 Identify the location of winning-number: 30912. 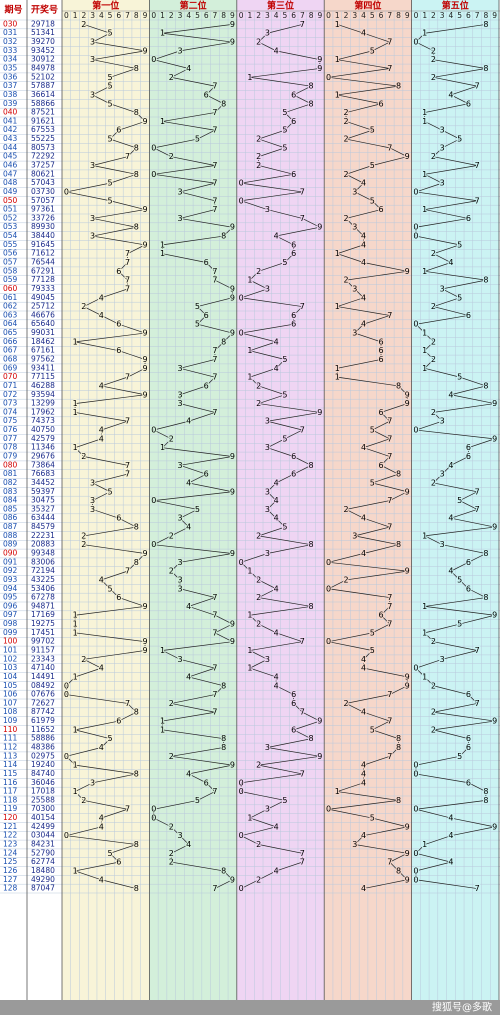
(43, 59).